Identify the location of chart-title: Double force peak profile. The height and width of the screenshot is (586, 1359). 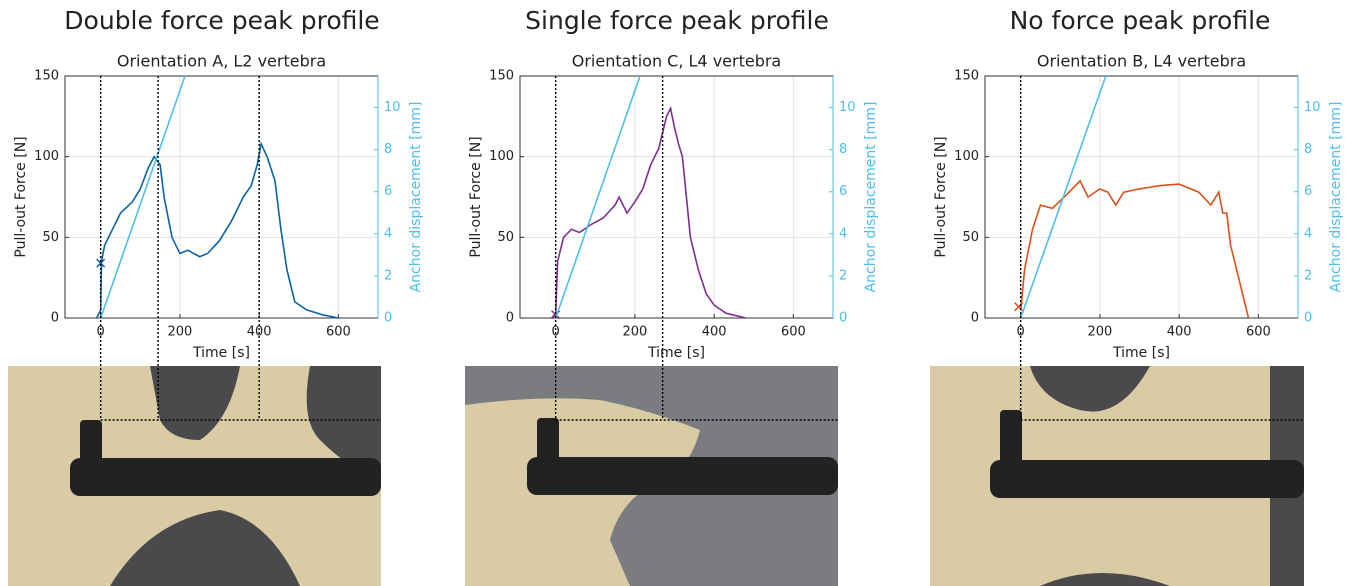
(221, 20).